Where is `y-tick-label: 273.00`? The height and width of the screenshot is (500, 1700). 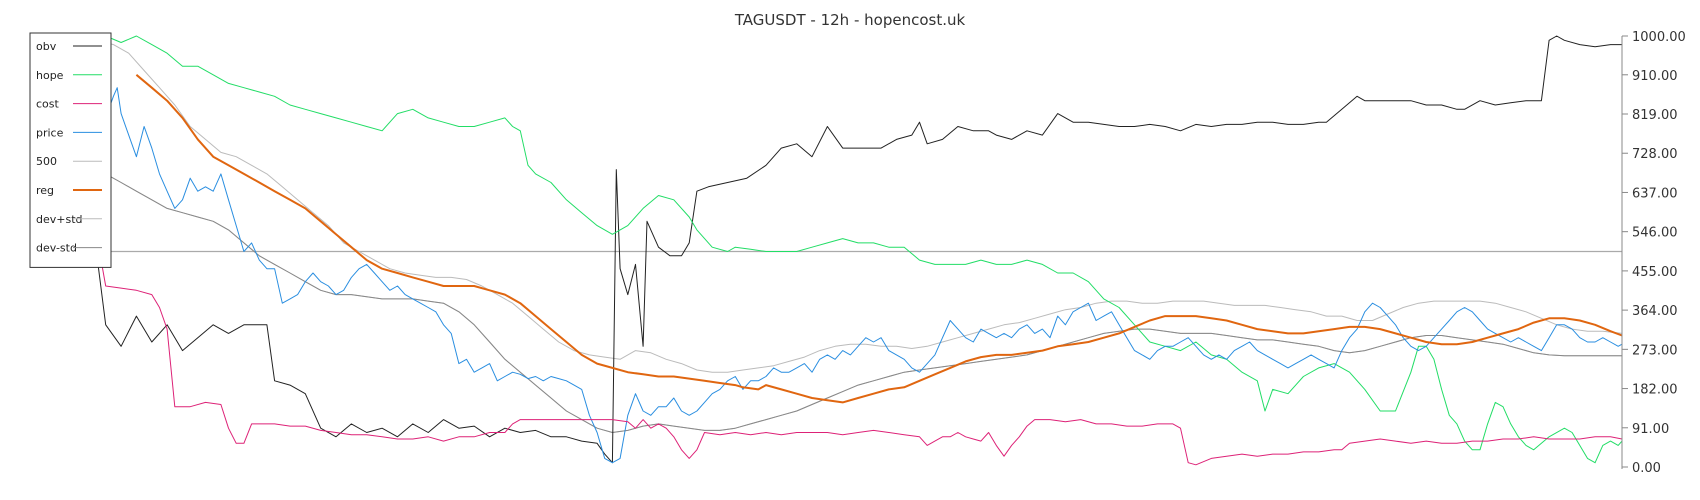
y-tick-label: 273.00 is located at coordinates (1655, 350).